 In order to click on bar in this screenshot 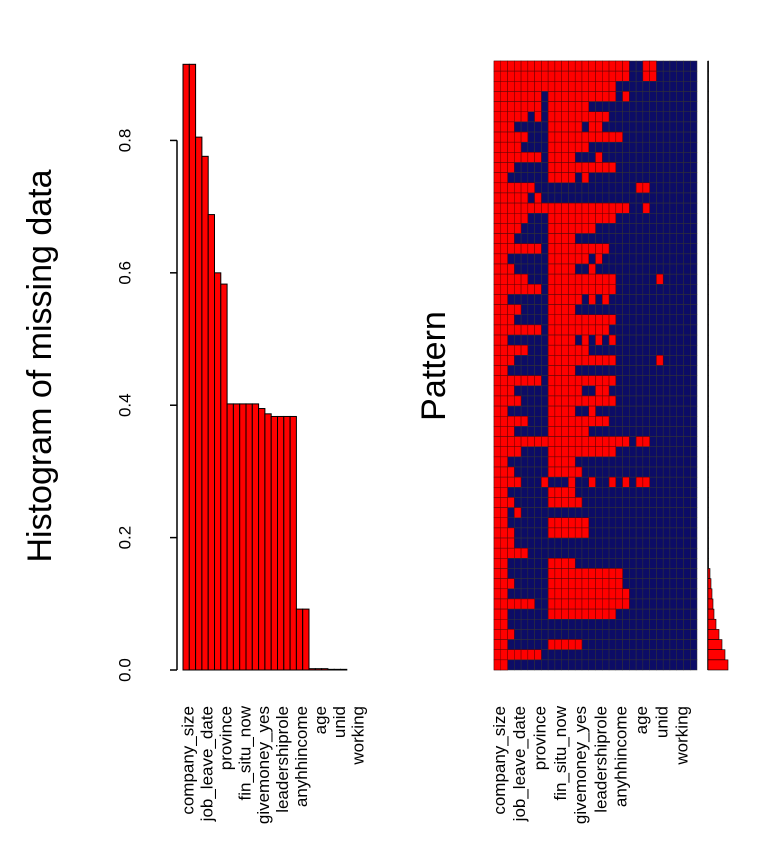, I will do `click(318, 669)`.